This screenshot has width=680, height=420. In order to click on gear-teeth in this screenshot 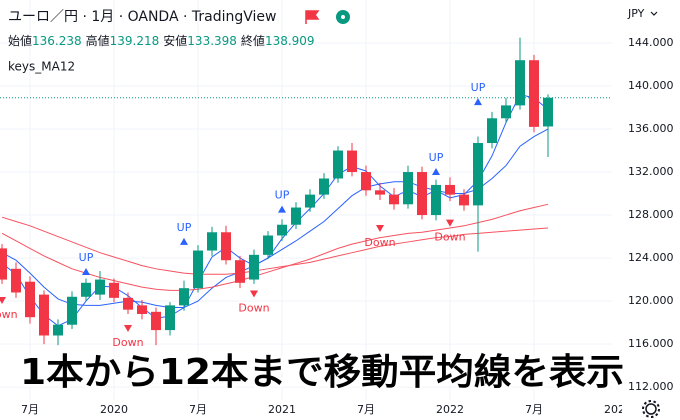, I will do `click(651, 409)`.